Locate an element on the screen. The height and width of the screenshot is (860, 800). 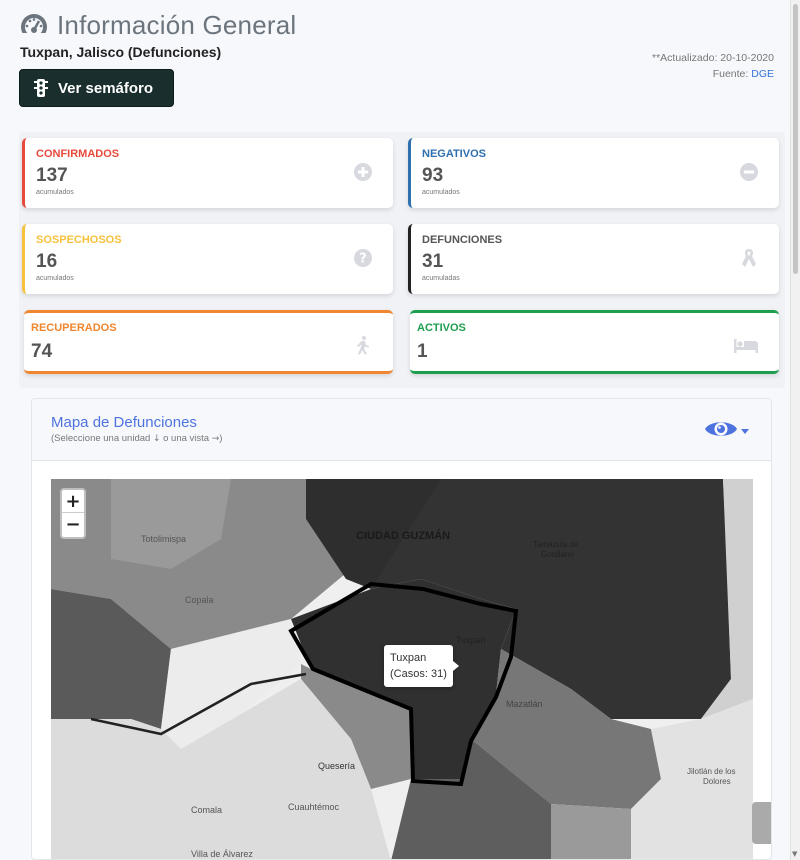
map-hint-b: o una vista is located at coordinates (186, 438).